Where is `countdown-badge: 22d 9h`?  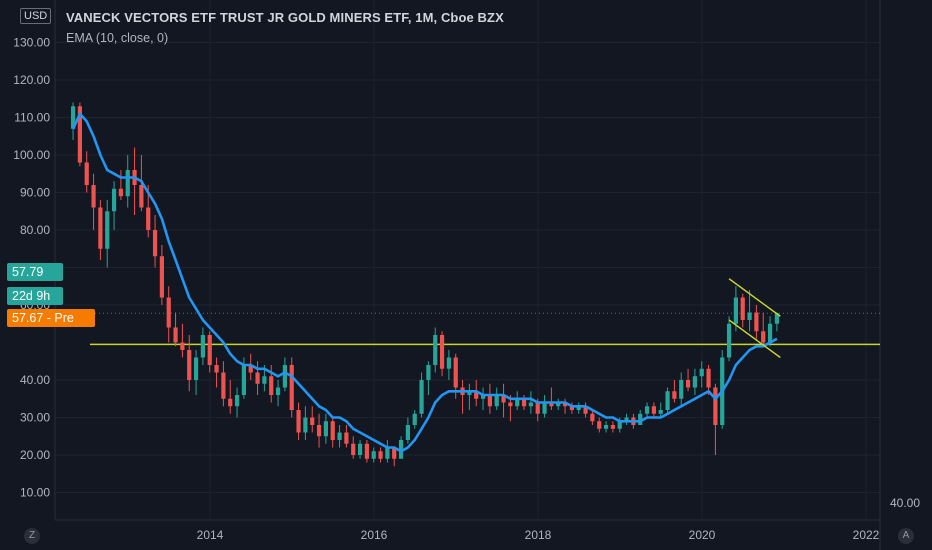 countdown-badge: 22d 9h is located at coordinates (35, 296).